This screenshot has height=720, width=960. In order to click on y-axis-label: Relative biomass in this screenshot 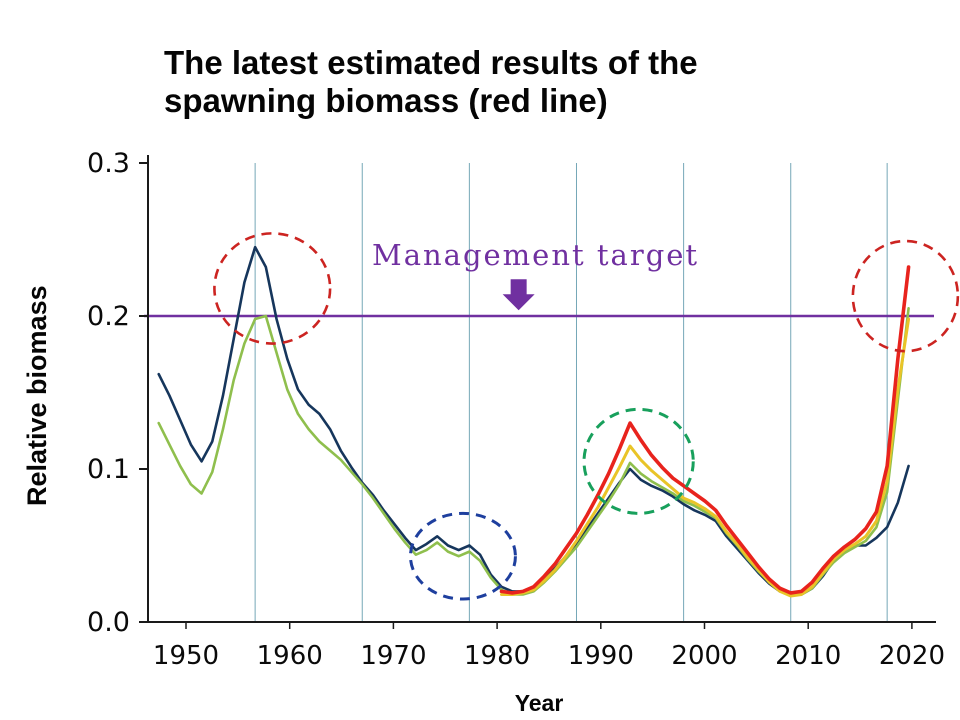, I will do `click(37, 395)`.